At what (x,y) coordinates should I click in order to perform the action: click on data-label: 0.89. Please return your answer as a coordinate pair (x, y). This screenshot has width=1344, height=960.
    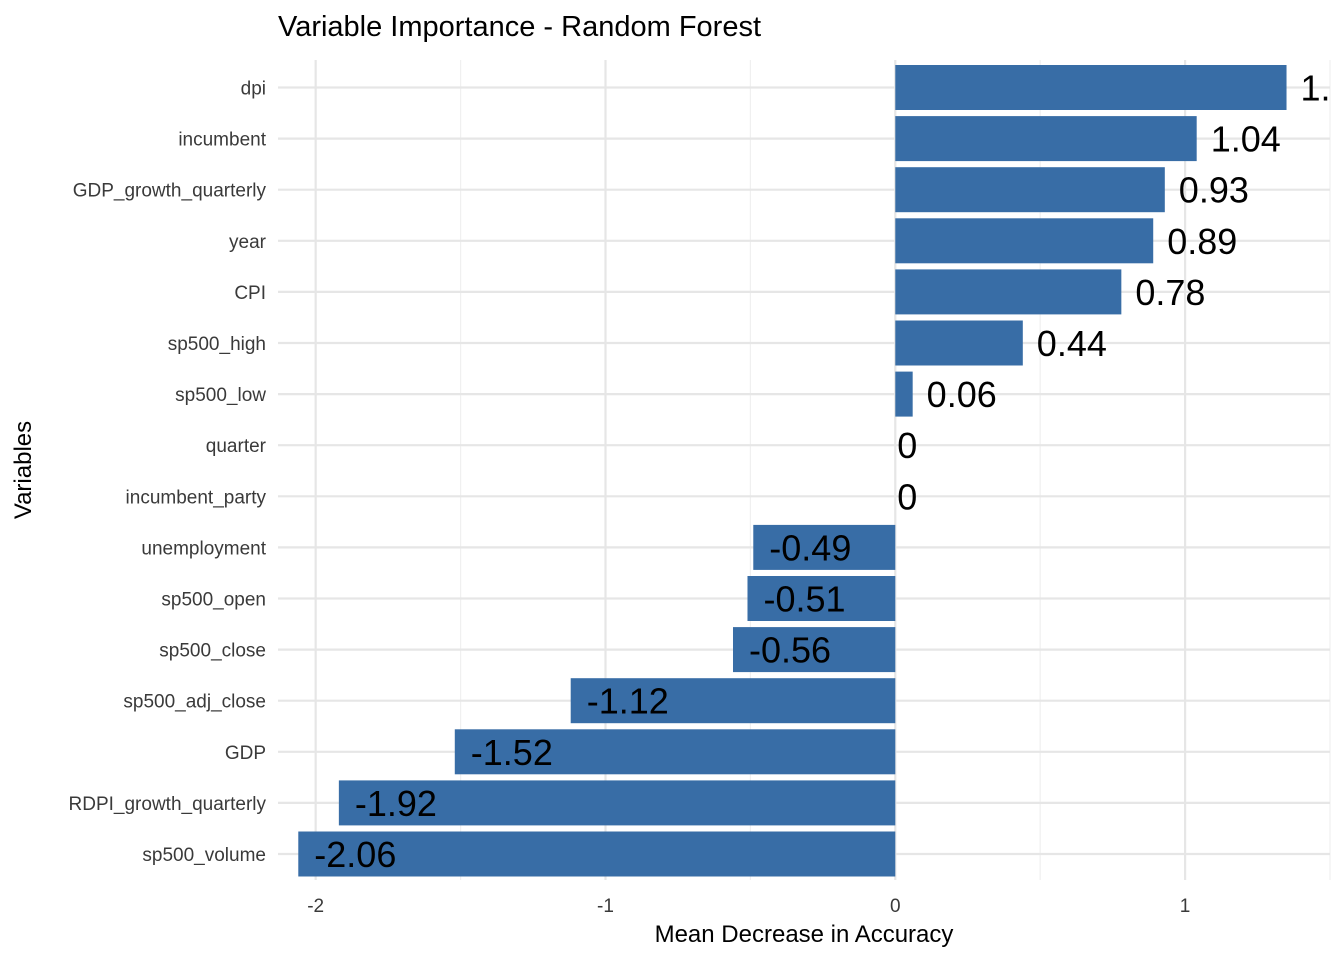
    Looking at the image, I should click on (1202, 241).